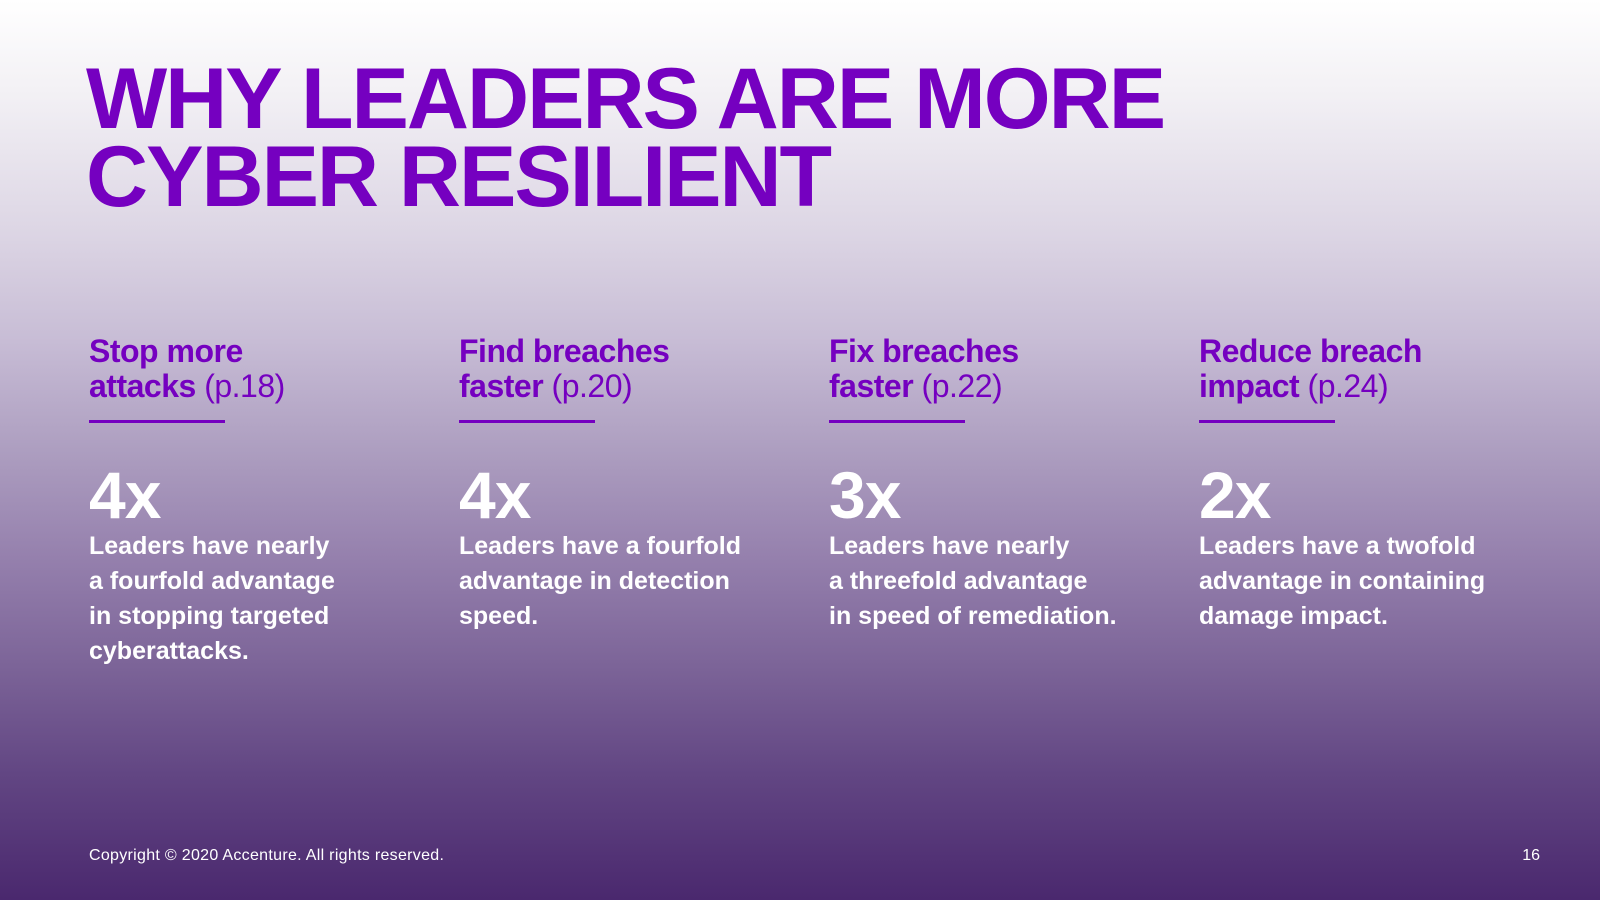  I want to click on page-title-line-2: CYBER RESILIENT, so click(459, 177).